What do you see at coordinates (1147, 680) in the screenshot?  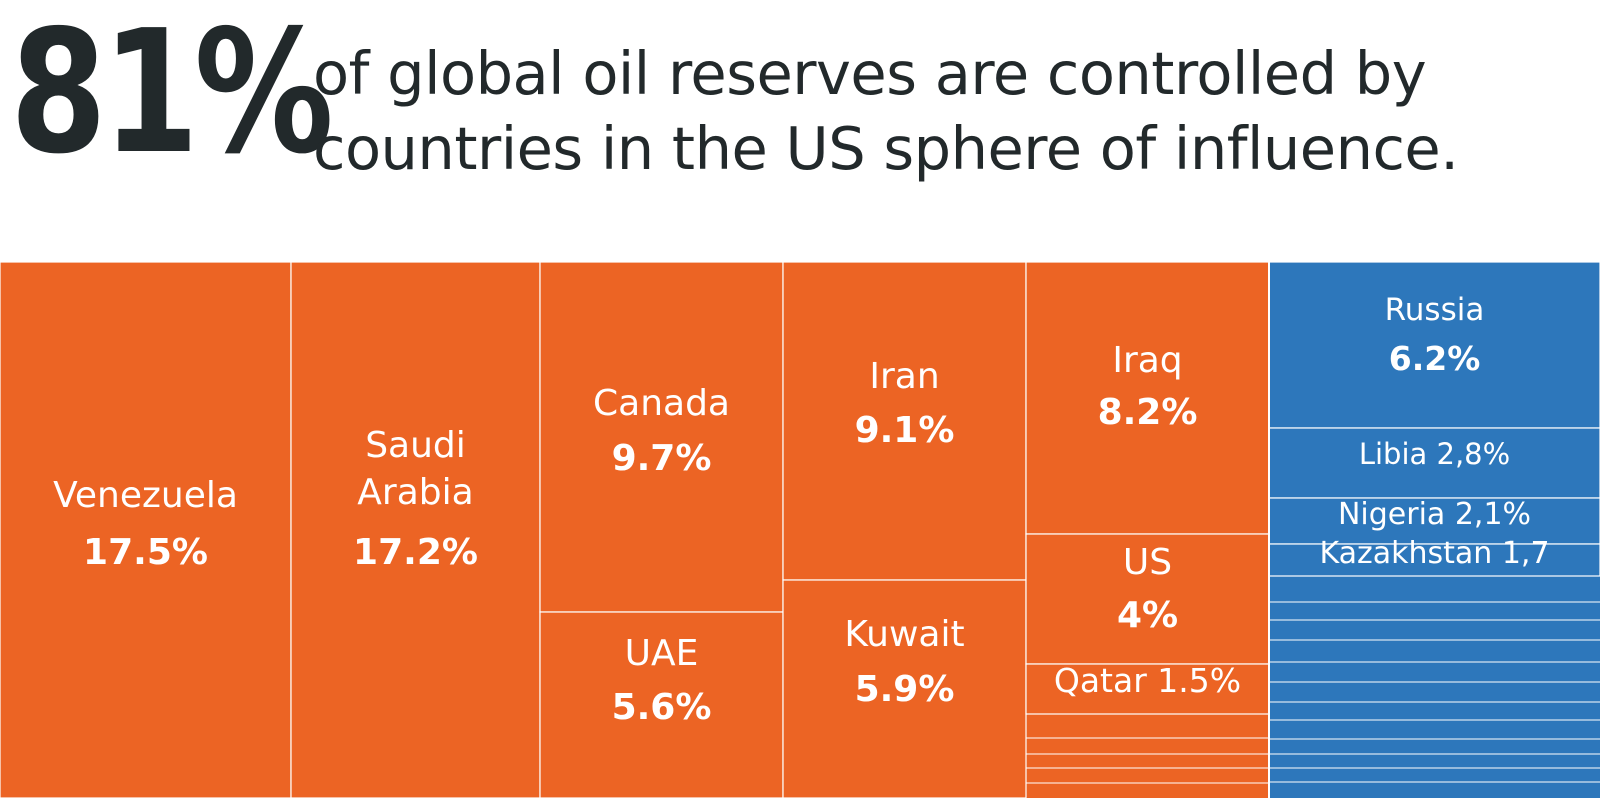 I see `tile-label-qatar-1-5: Qatar 1.5%` at bounding box center [1147, 680].